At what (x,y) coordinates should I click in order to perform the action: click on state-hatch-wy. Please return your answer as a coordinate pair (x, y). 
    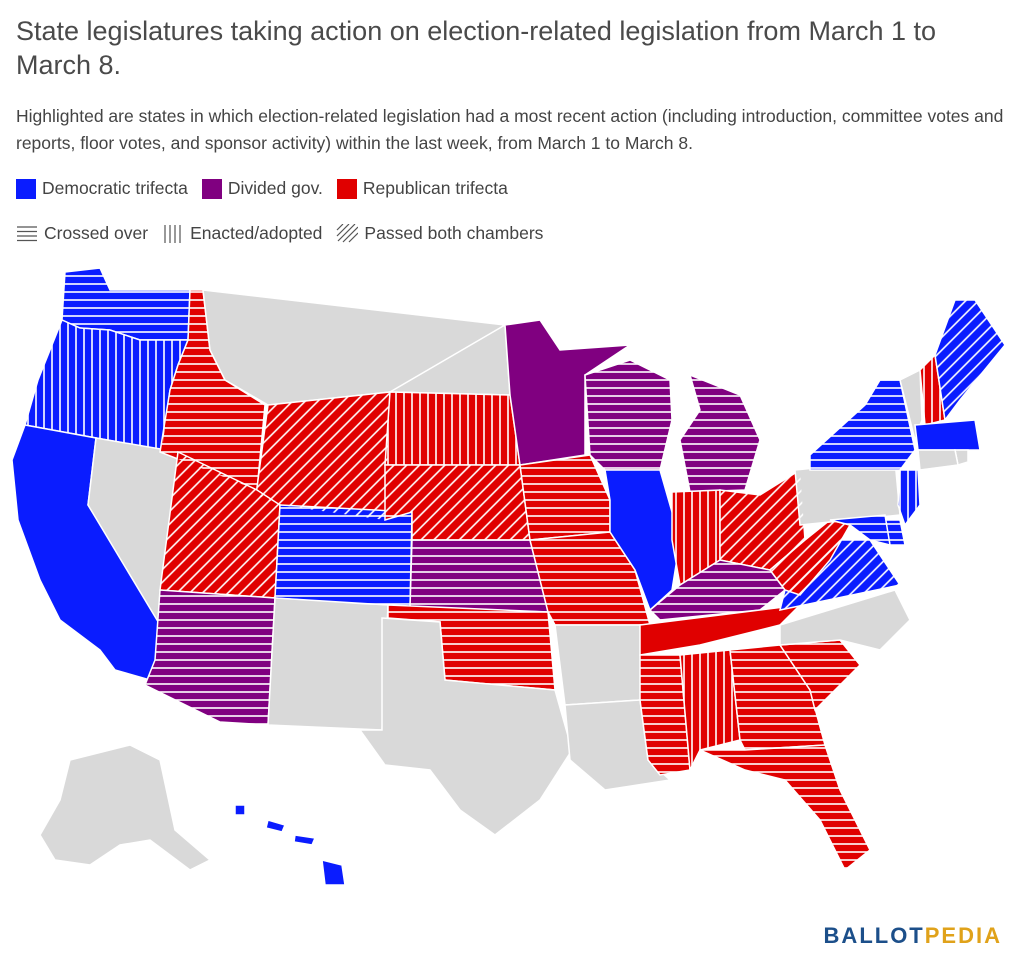
    Looking at the image, I should click on (323, 456).